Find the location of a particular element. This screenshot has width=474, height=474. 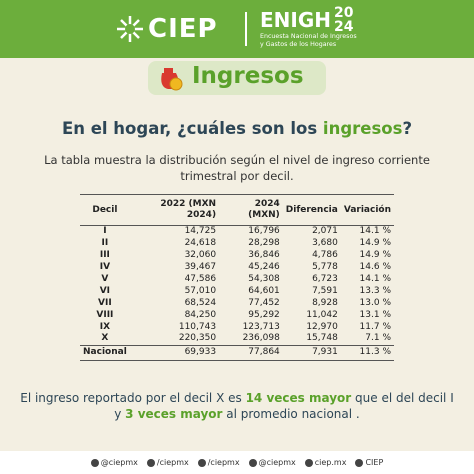

table-cell: 6,723 is located at coordinates (325, 279).